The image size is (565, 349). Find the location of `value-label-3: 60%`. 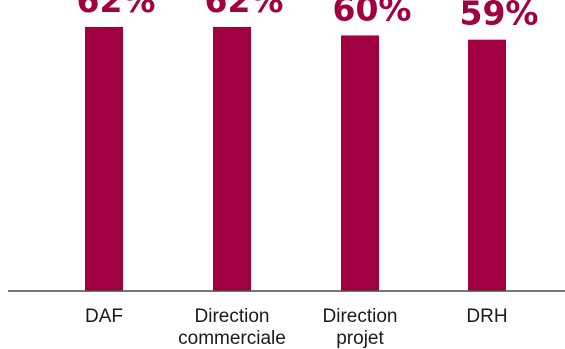

value-label-3: 60% is located at coordinates (372, 14).